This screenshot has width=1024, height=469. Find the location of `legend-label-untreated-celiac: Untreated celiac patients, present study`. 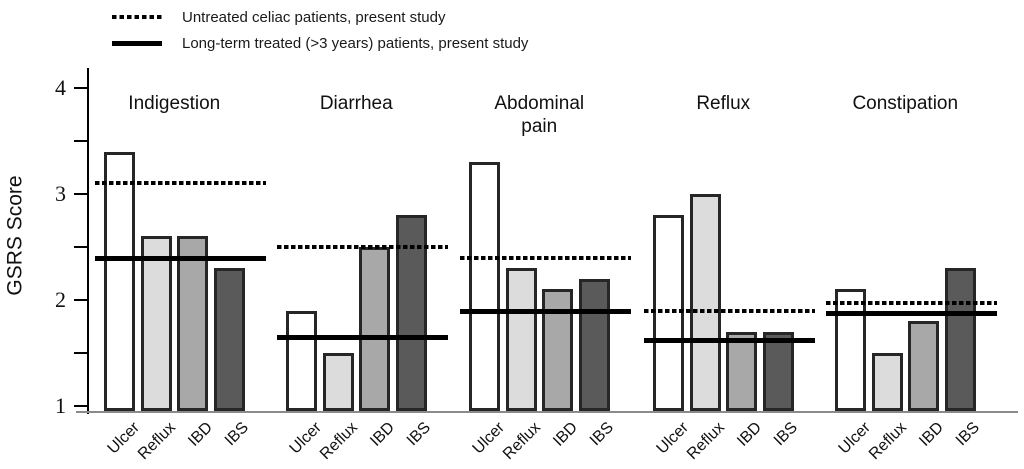

legend-label-untreated-celiac: Untreated celiac patients, present study is located at coordinates (314, 17).